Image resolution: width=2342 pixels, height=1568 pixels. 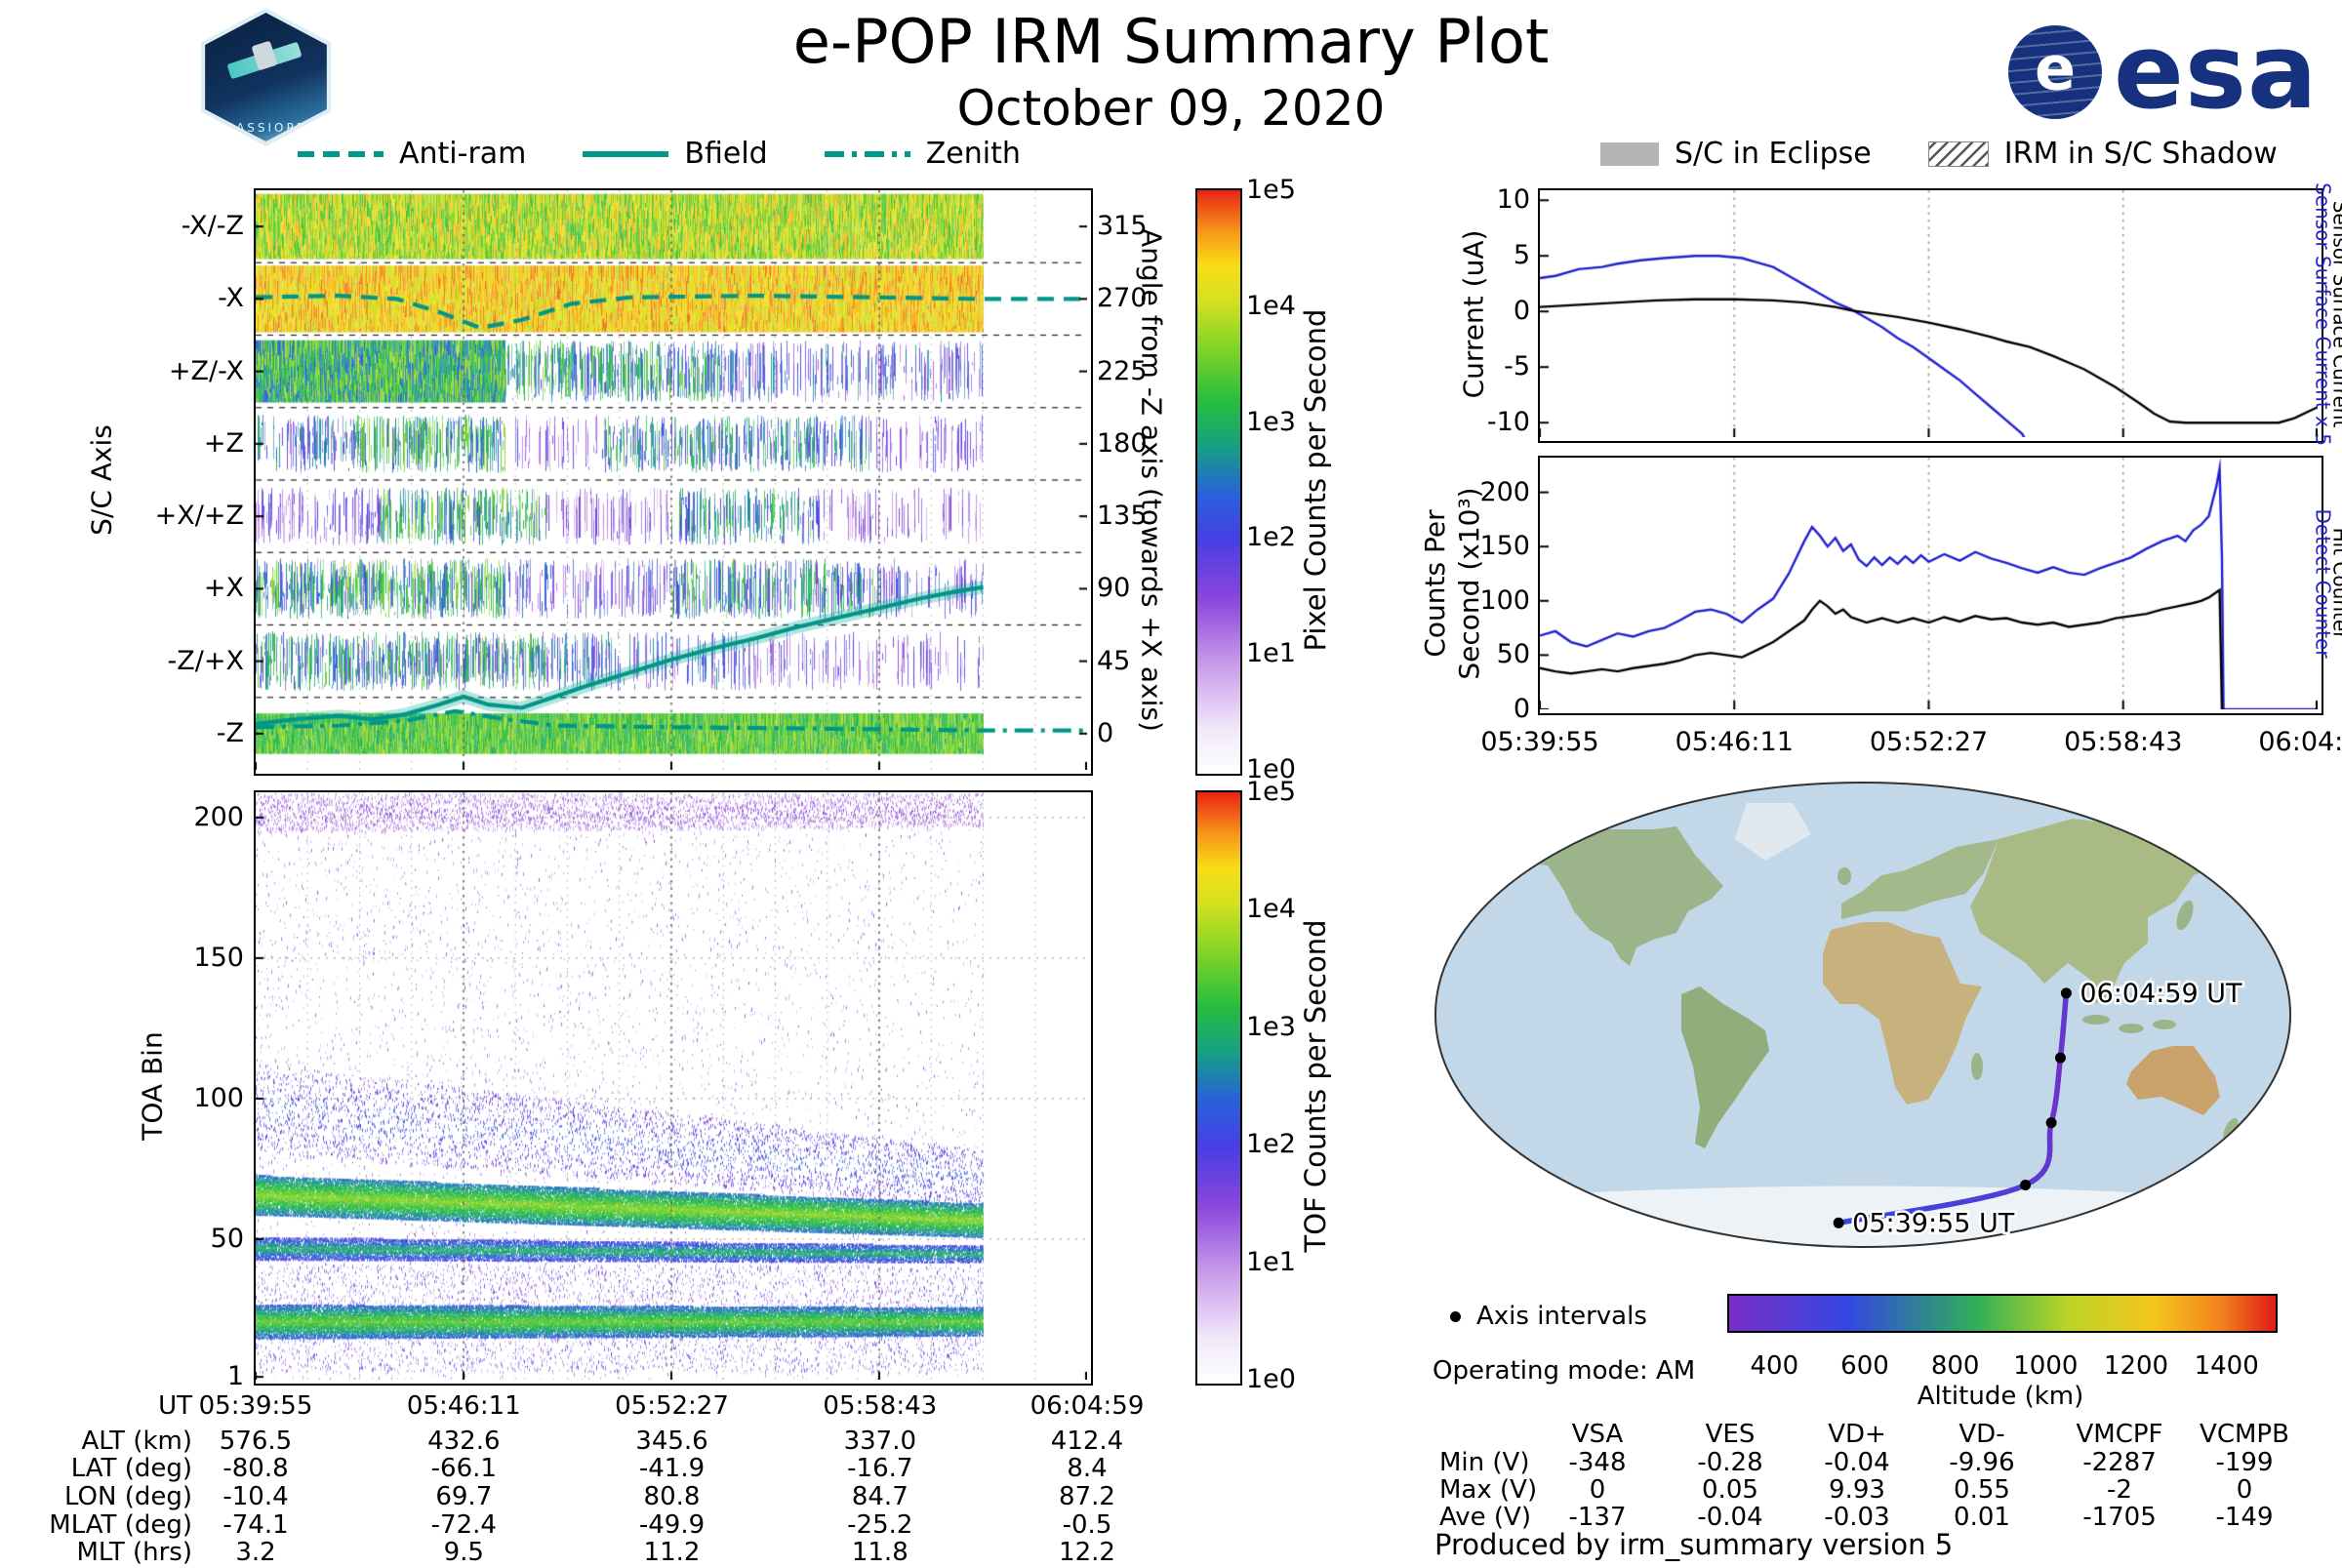 I want to click on track-time-label: 06:04:59 UT, so click(x=2161, y=994).